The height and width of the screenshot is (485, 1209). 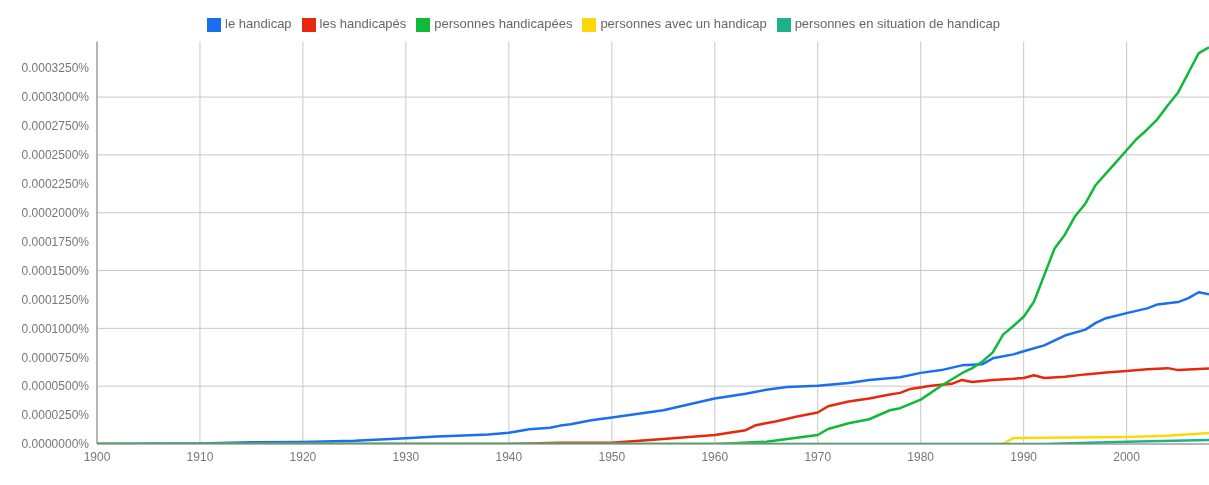 I want to click on y-tick-label: 0.0000750%, so click(x=55, y=357).